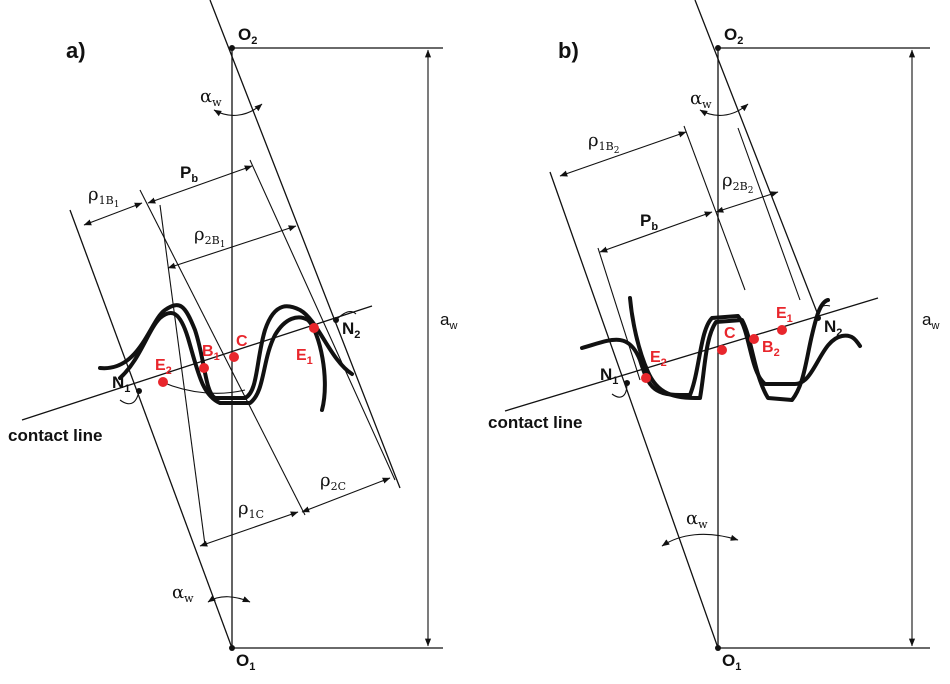 This screenshot has height=684, width=950. What do you see at coordinates (930, 321) in the screenshot?
I see `panel-b-aw-label: aw` at bounding box center [930, 321].